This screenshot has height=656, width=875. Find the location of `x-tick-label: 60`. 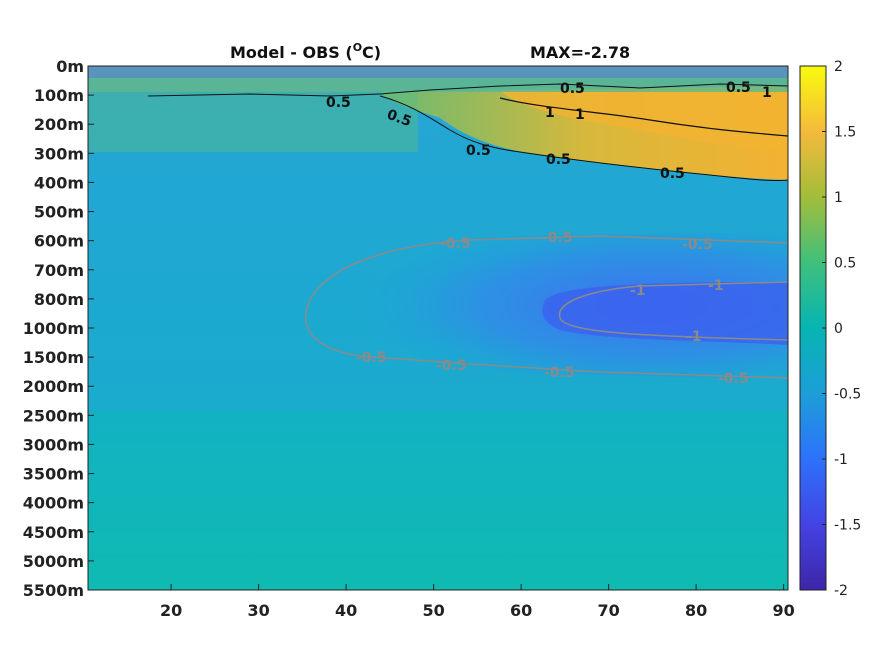

x-tick-label: 60 is located at coordinates (521, 610).